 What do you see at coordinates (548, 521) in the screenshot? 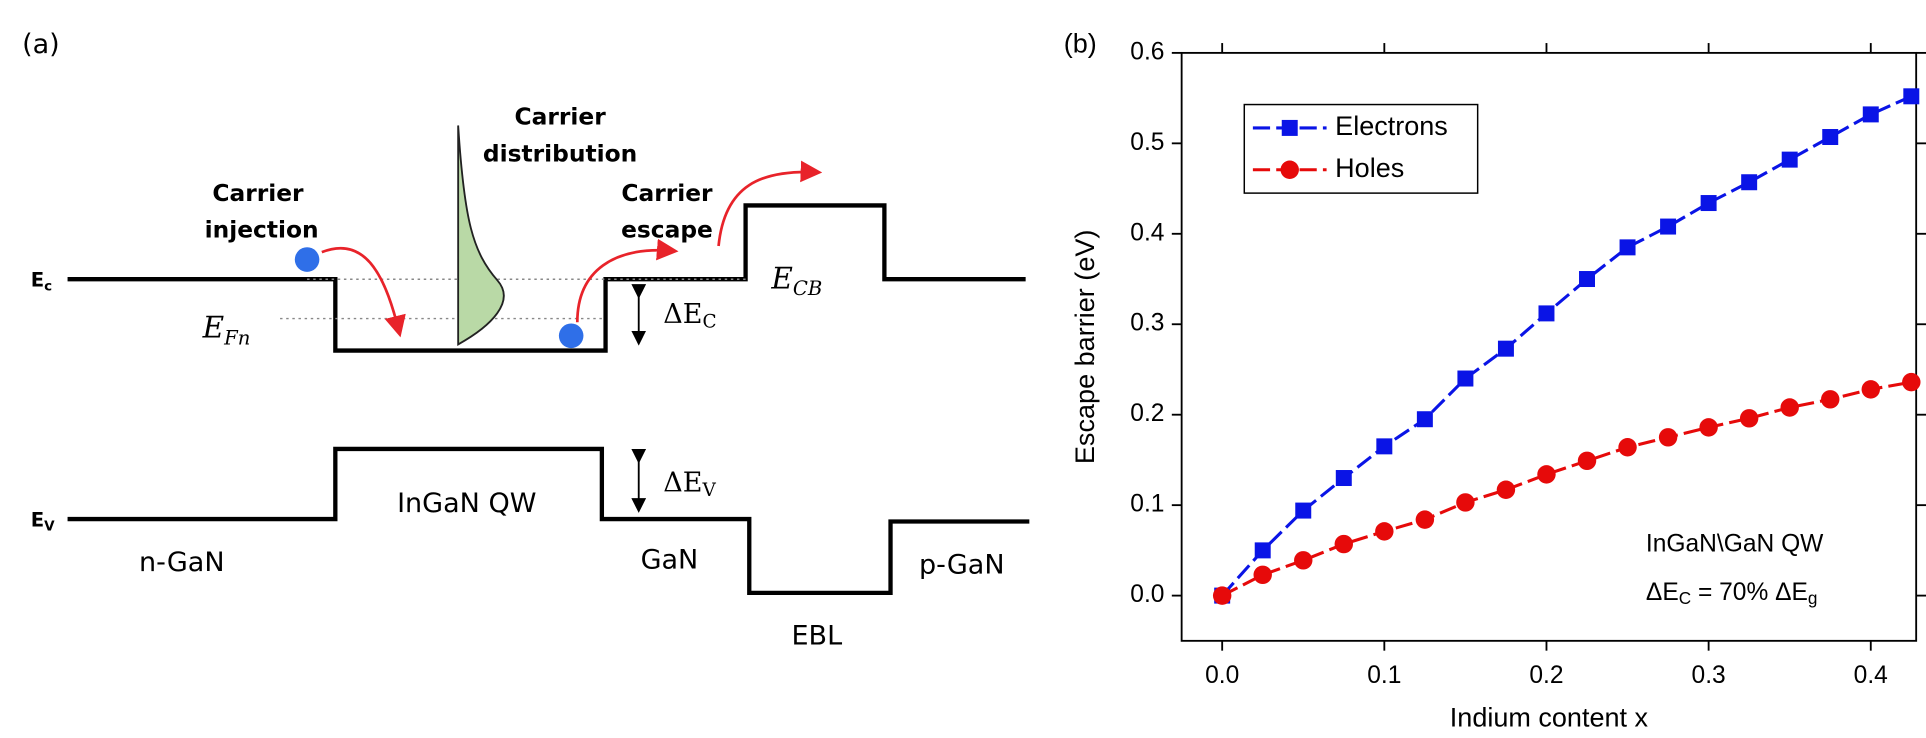
I see `valence-band` at bounding box center [548, 521].